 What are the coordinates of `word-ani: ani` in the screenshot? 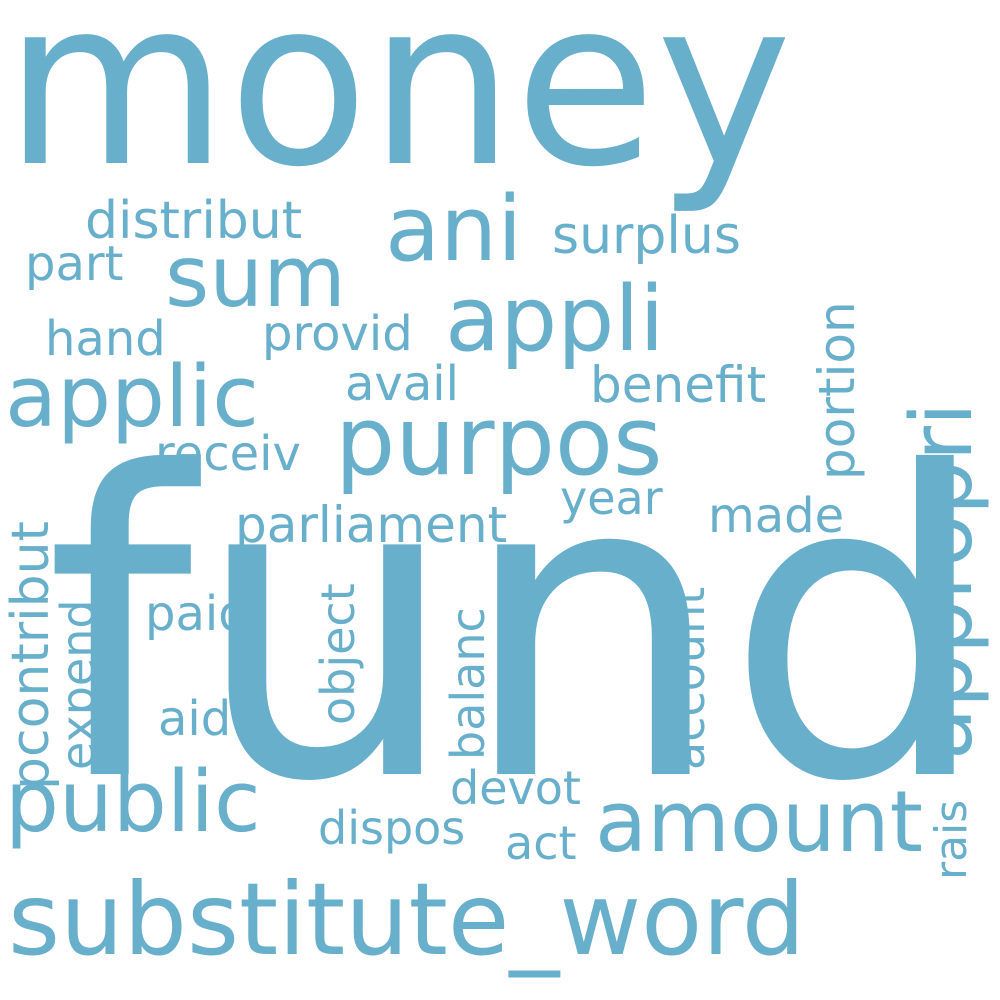 It's located at (454, 229).